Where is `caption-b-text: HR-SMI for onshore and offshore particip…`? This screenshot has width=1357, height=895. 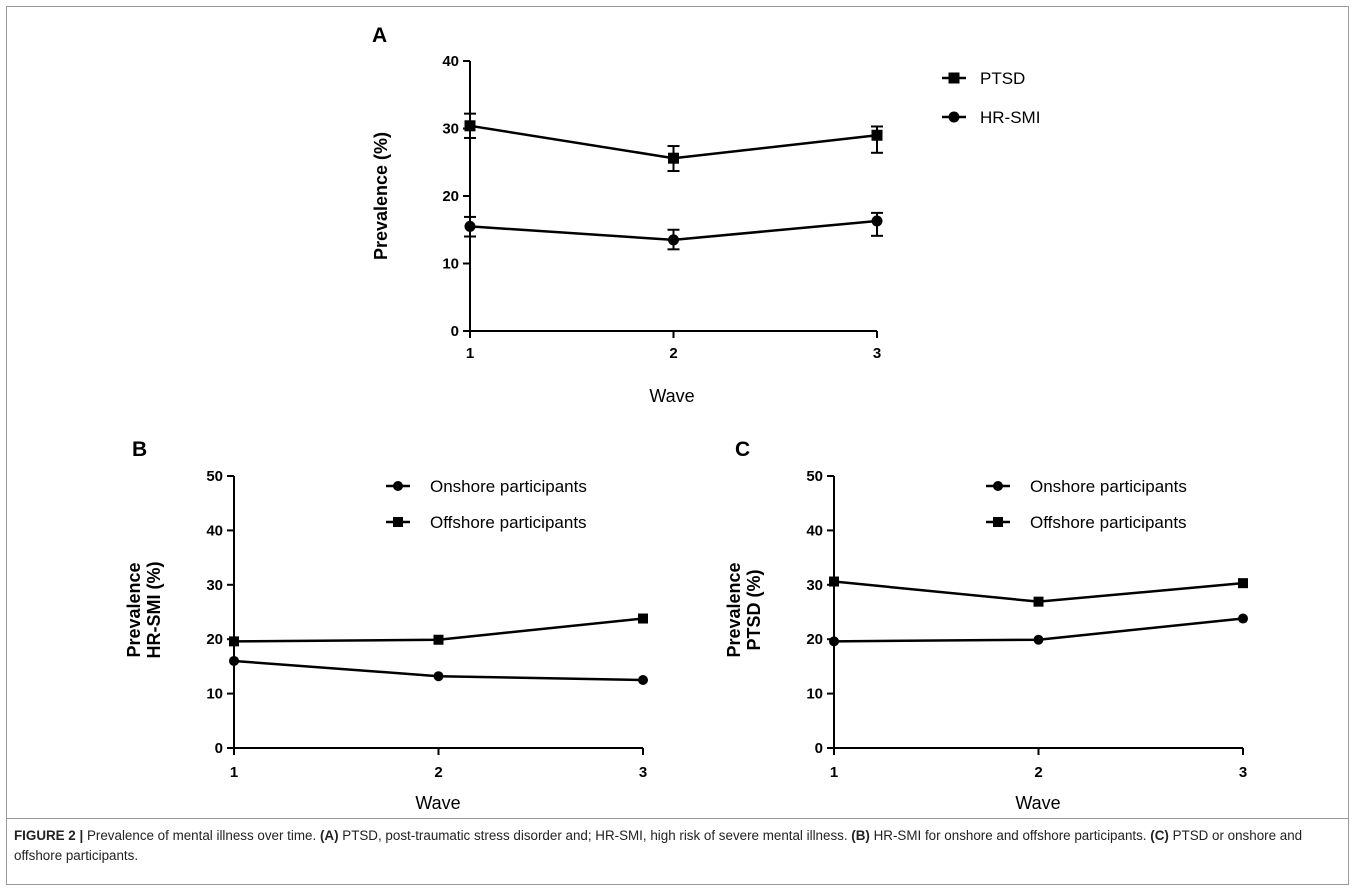 caption-b-text: HR-SMI for onshore and offshore particip… is located at coordinates (1010, 835).